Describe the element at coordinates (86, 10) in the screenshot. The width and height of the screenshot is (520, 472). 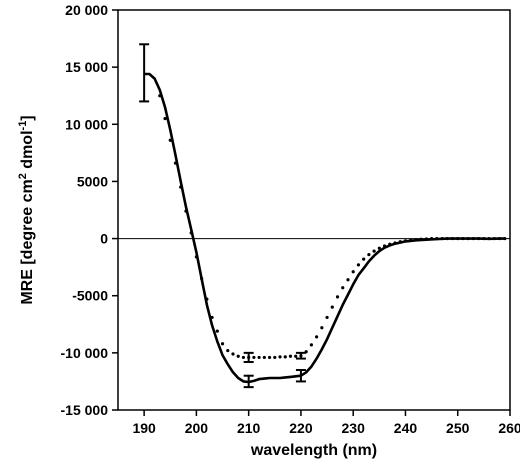
I see `y-tick-label: 20 000` at that location.